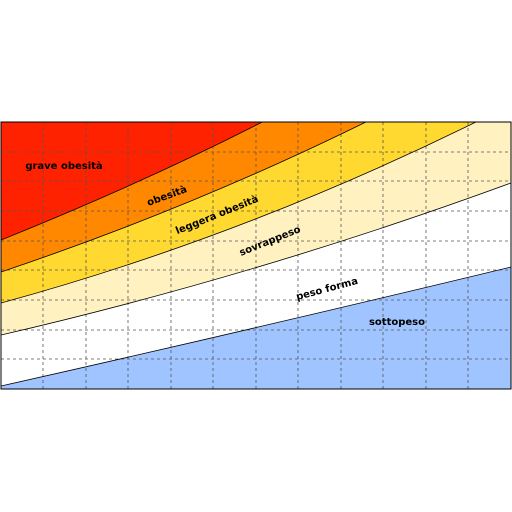 The image size is (512, 512). I want to click on zone-label: grave obesità, so click(63, 166).